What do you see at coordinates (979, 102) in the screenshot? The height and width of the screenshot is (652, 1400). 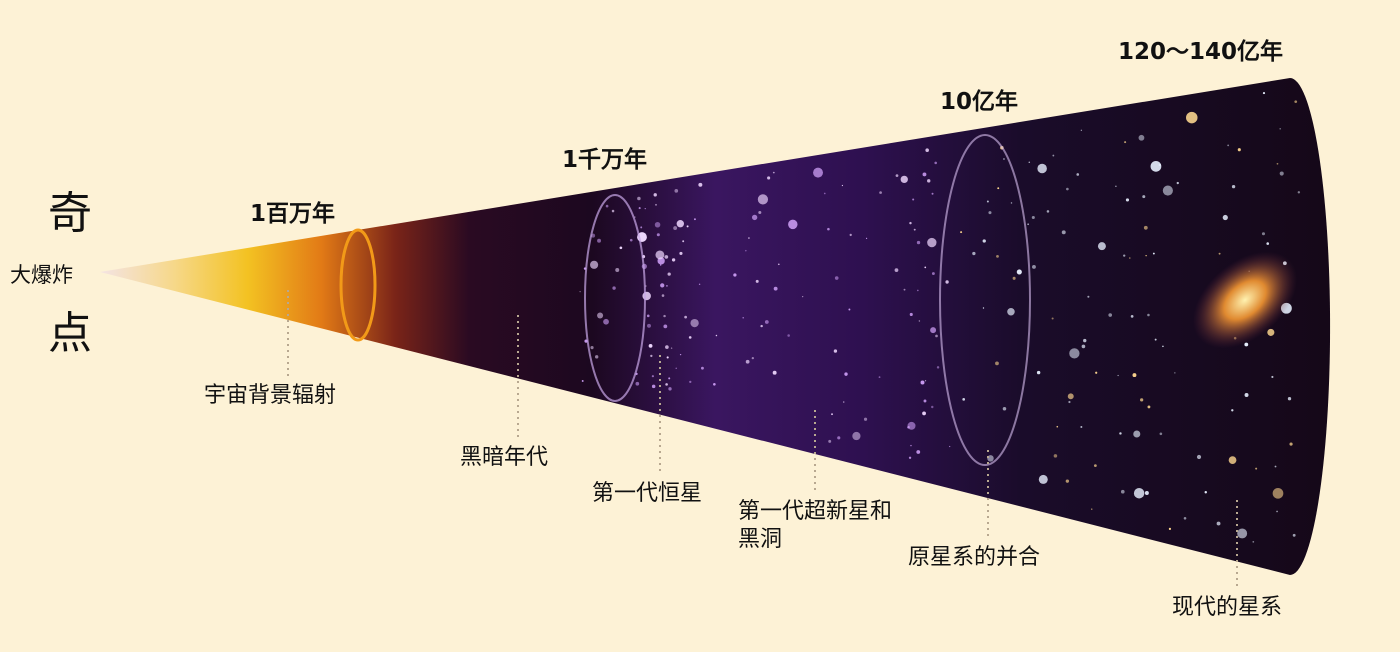 I see `epoch-3: 10亿年` at bounding box center [979, 102].